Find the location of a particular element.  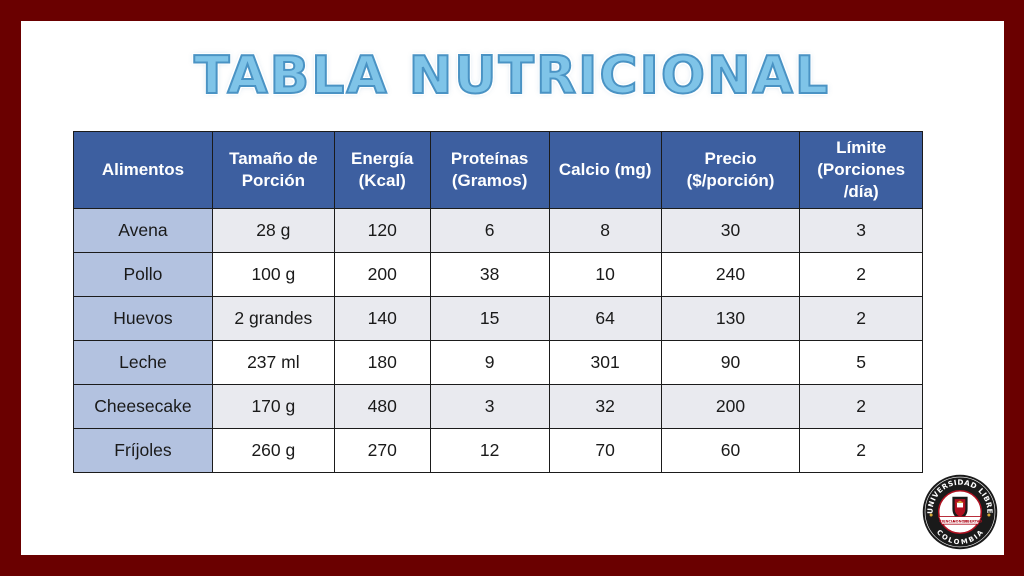

cell-protein: 38 is located at coordinates (489, 274).